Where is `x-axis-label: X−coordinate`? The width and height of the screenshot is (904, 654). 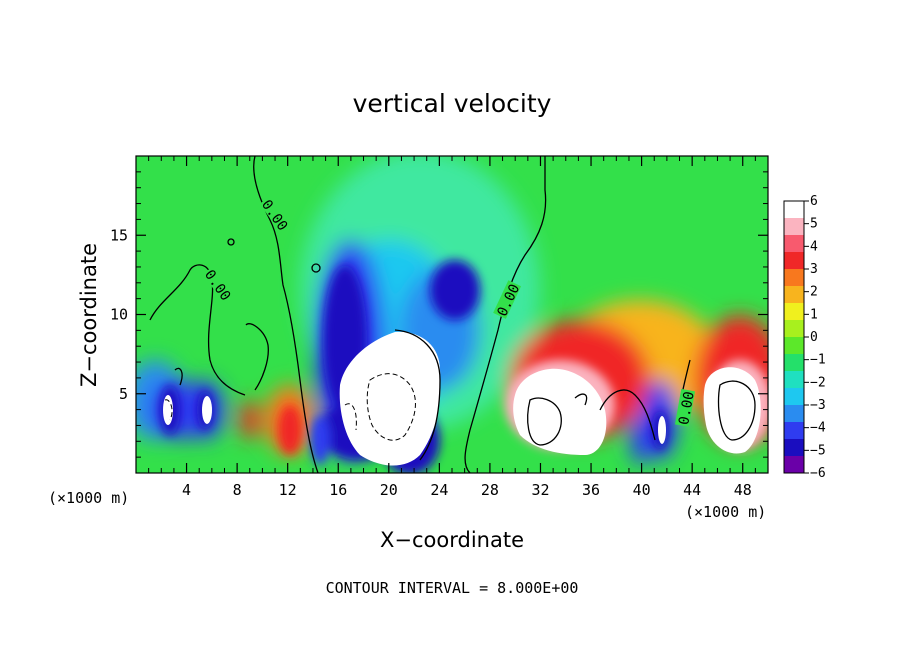
x-axis-label: X−coordinate is located at coordinates (452, 540).